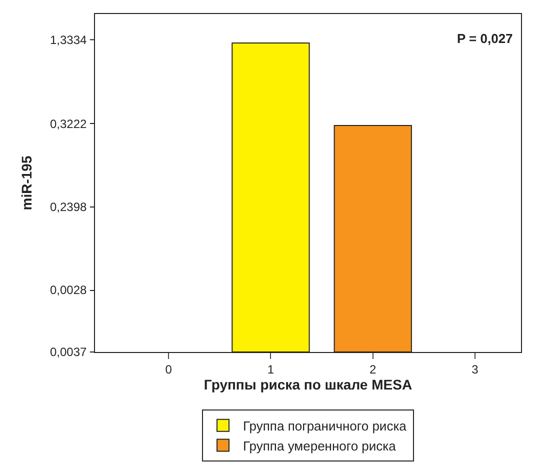 The image size is (539, 474). What do you see at coordinates (270, 369) in the screenshot?
I see `x-tick-label: 1` at bounding box center [270, 369].